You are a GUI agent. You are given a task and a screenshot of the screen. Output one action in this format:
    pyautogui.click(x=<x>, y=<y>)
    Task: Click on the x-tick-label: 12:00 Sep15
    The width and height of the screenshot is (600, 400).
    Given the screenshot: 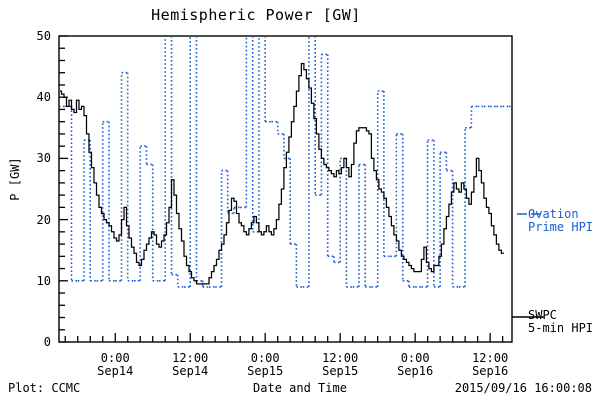 What is the action you would take?
    pyautogui.click(x=340, y=365)
    